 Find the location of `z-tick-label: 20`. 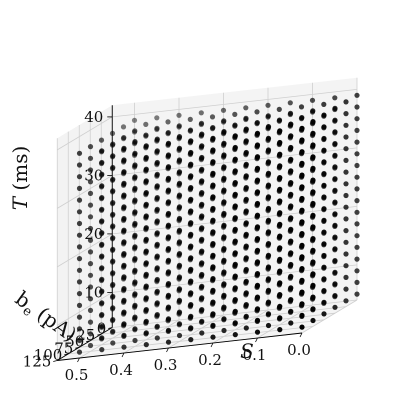

z-tick-label: 20 is located at coordinates (93, 234).